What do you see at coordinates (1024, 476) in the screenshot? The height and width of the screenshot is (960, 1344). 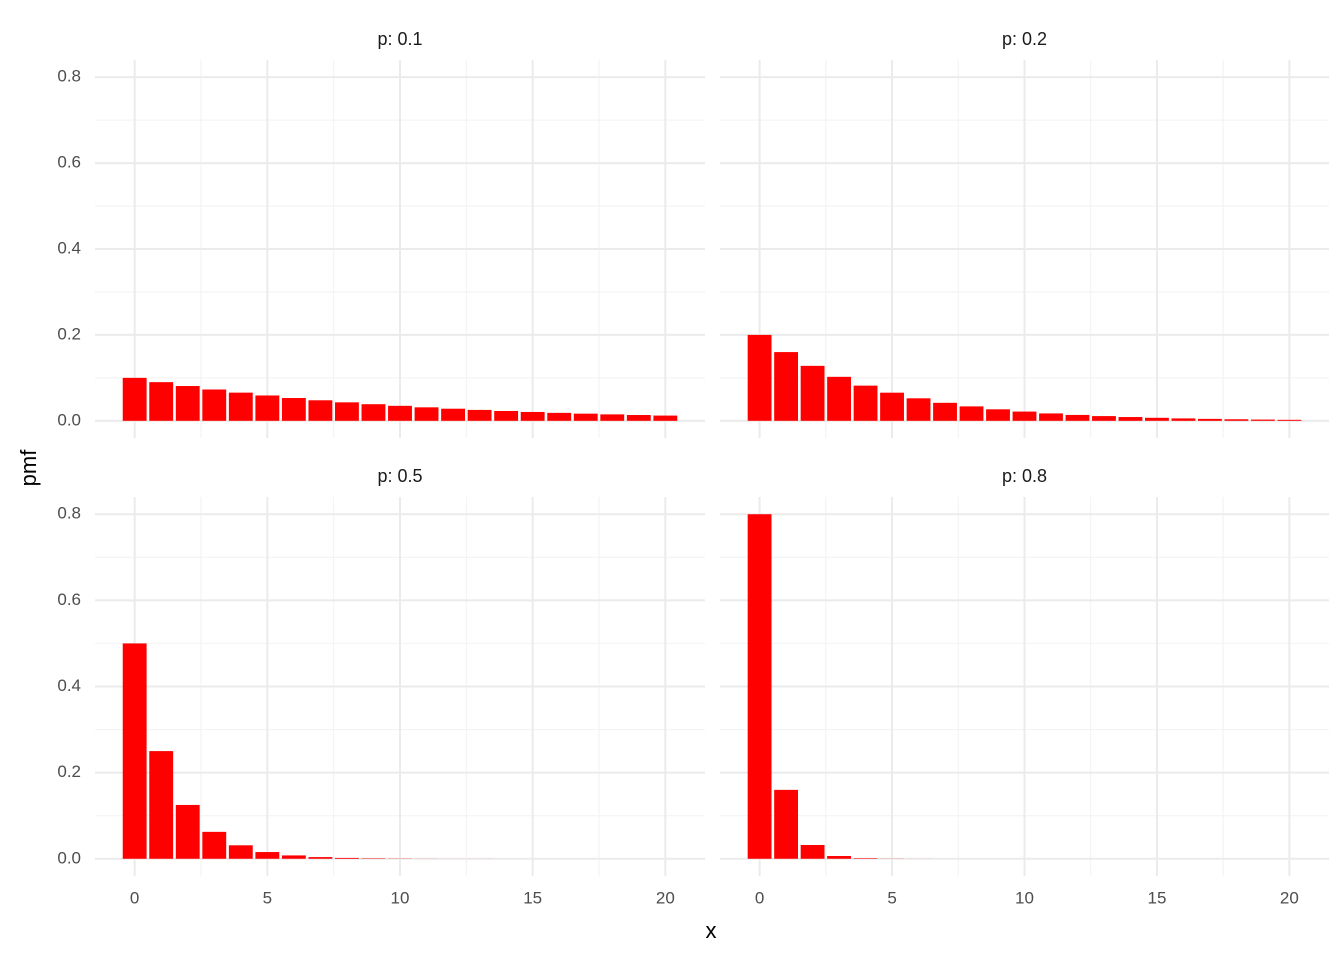 I see `facet-title: p: 0.8` at bounding box center [1024, 476].